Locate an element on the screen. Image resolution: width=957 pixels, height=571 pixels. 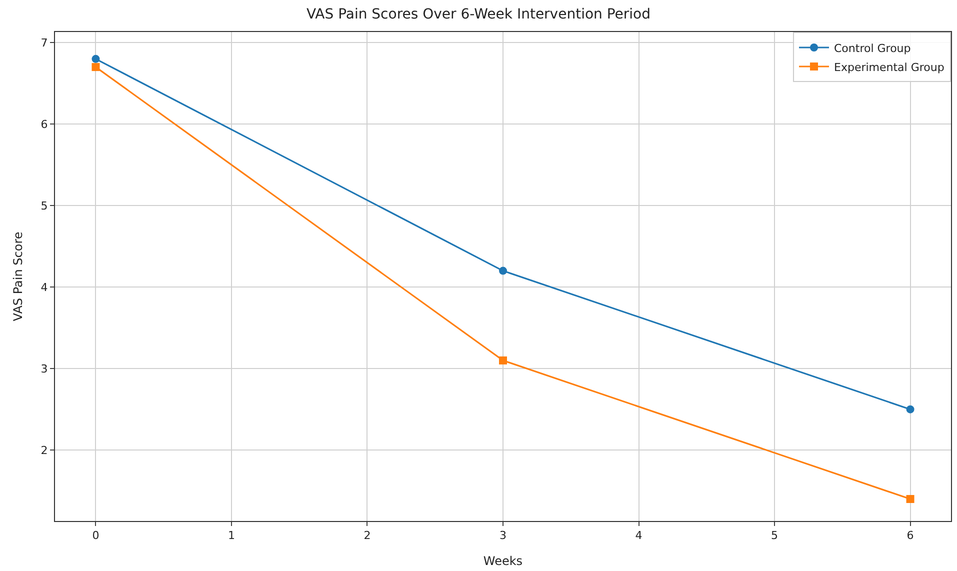
chart-title: VAS Pain Scores Over 6-Week Intervention Period is located at coordinates (478, 14).